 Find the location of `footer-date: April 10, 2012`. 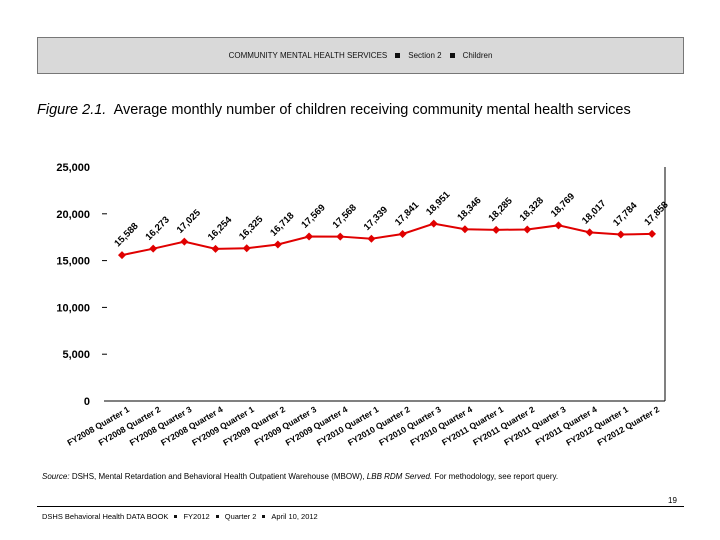

footer-date: April 10, 2012 is located at coordinates (294, 516).